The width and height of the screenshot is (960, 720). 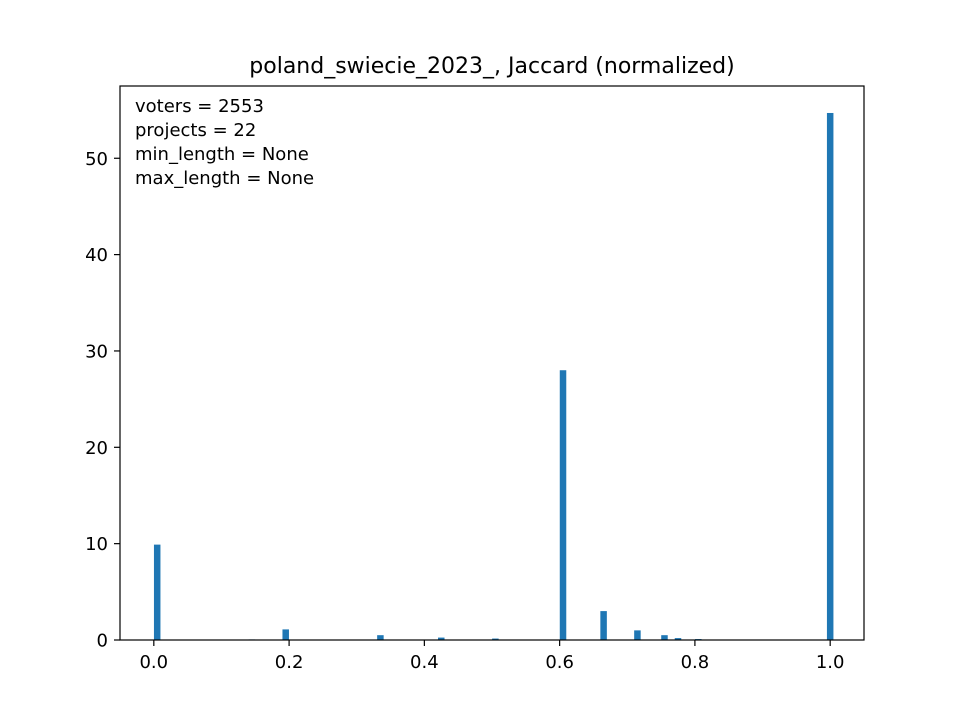 What do you see at coordinates (222, 154) in the screenshot?
I see `annotation-line: min_length = None` at bounding box center [222, 154].